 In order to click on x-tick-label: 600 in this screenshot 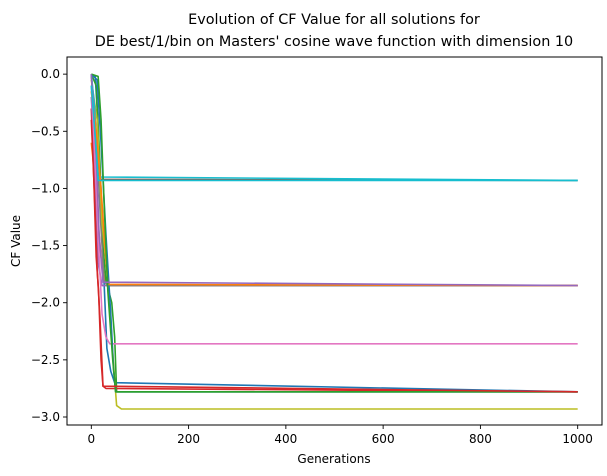, I will do `click(383, 439)`.